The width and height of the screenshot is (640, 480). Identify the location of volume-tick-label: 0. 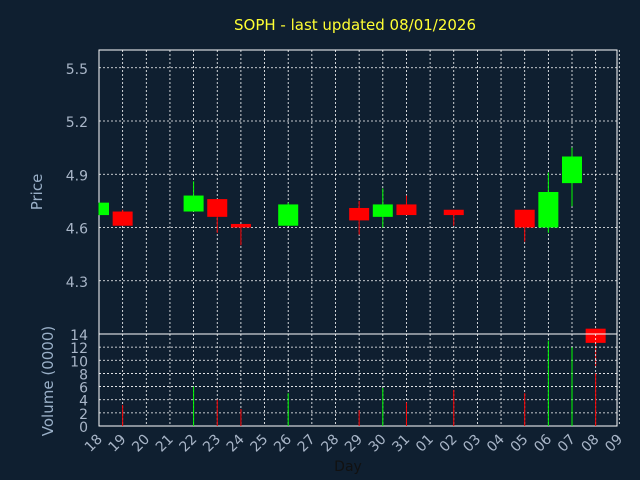
(83, 428).